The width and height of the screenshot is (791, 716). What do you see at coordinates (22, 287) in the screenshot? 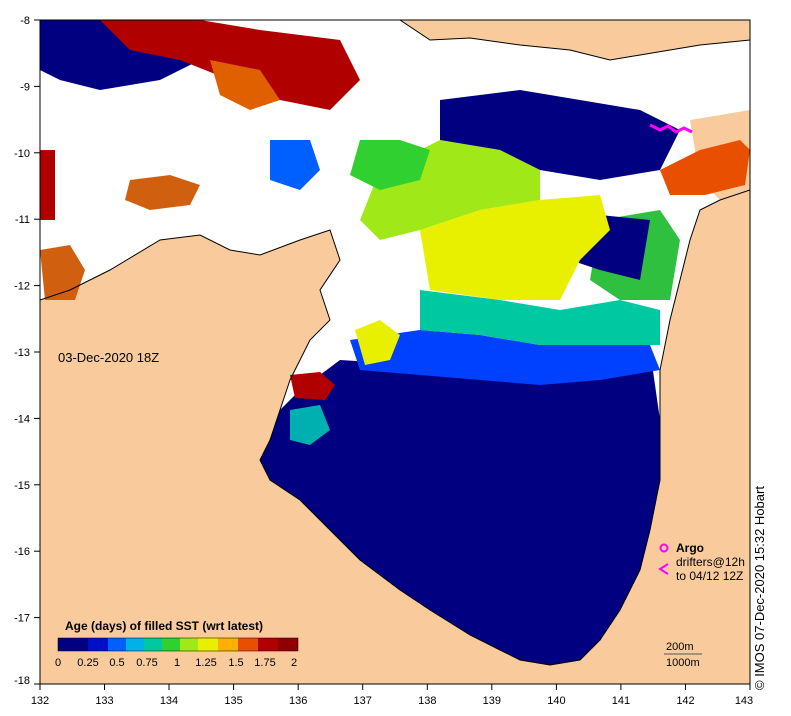
I see `y-tick-label: -12` at bounding box center [22, 287].